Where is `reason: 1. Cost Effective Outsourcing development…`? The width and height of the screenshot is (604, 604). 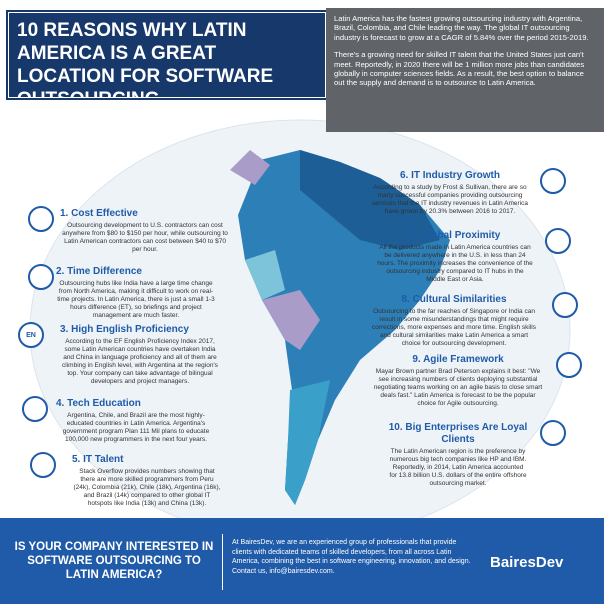 reason: 1. Cost Effective Outsourcing development… is located at coordinates (145, 231).